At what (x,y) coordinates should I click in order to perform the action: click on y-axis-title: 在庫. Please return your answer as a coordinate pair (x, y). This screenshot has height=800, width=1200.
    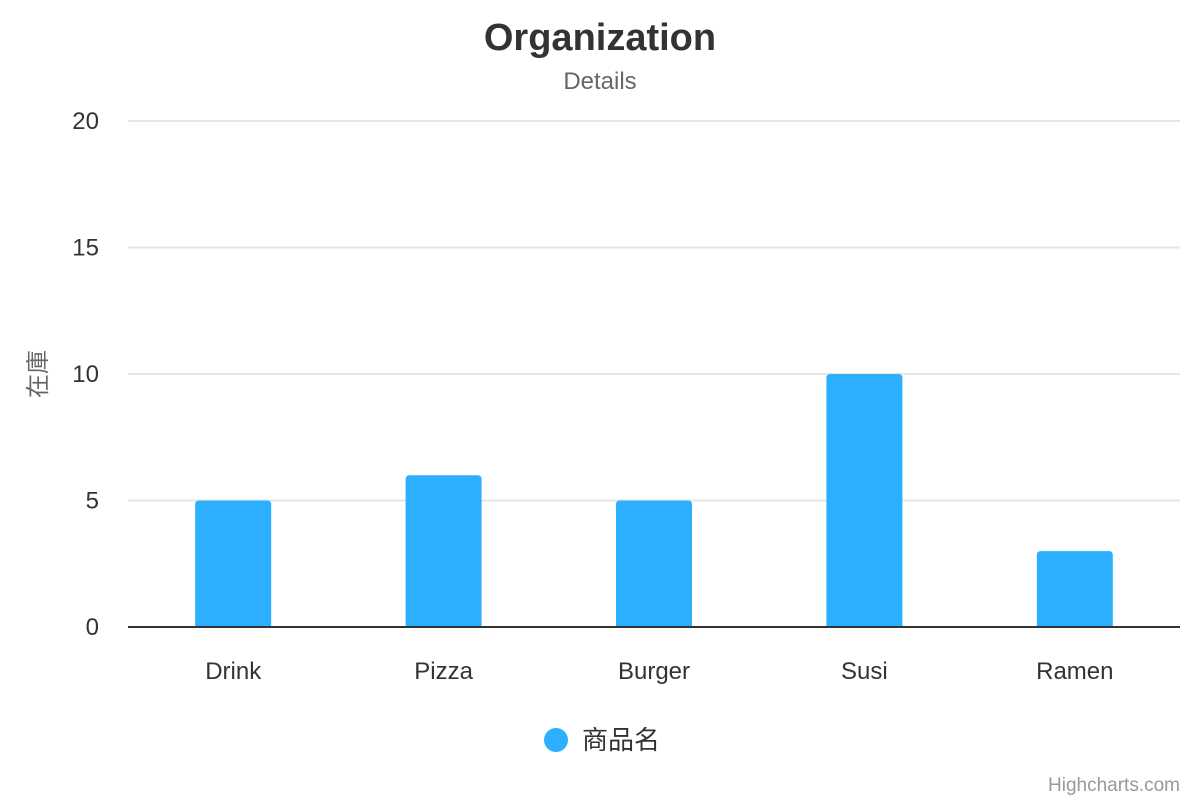
    Looking at the image, I should click on (38, 374).